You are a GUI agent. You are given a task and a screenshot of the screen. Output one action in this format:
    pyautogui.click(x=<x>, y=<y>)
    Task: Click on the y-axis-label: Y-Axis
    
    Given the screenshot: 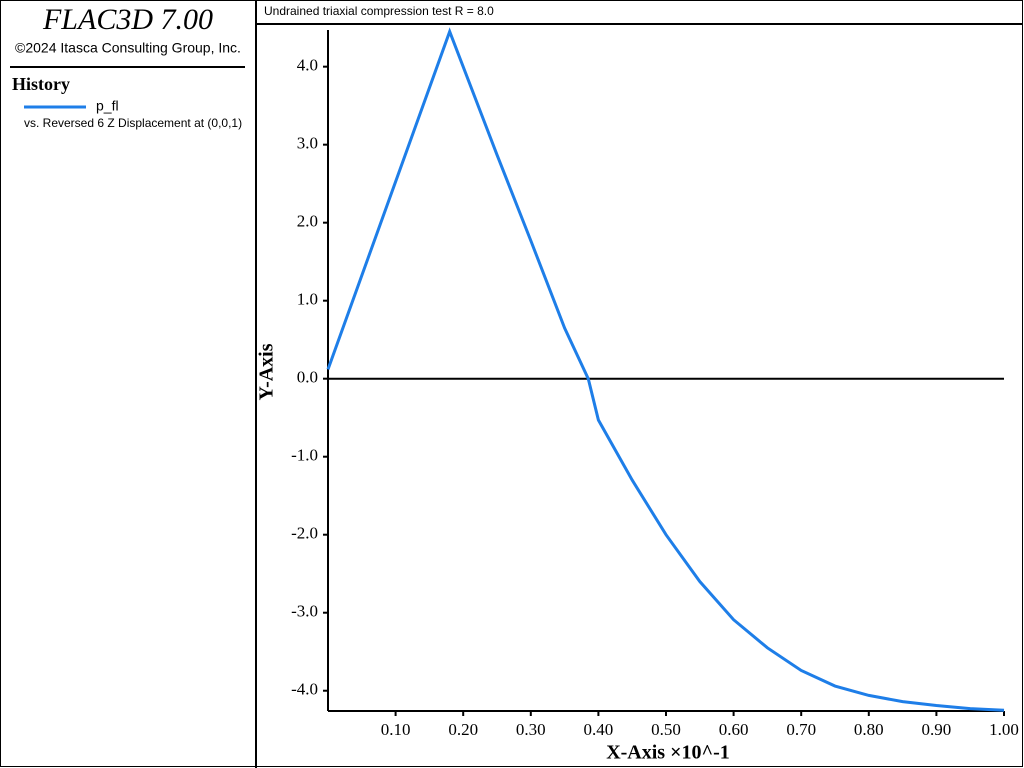 What is the action you would take?
    pyautogui.click(x=267, y=371)
    